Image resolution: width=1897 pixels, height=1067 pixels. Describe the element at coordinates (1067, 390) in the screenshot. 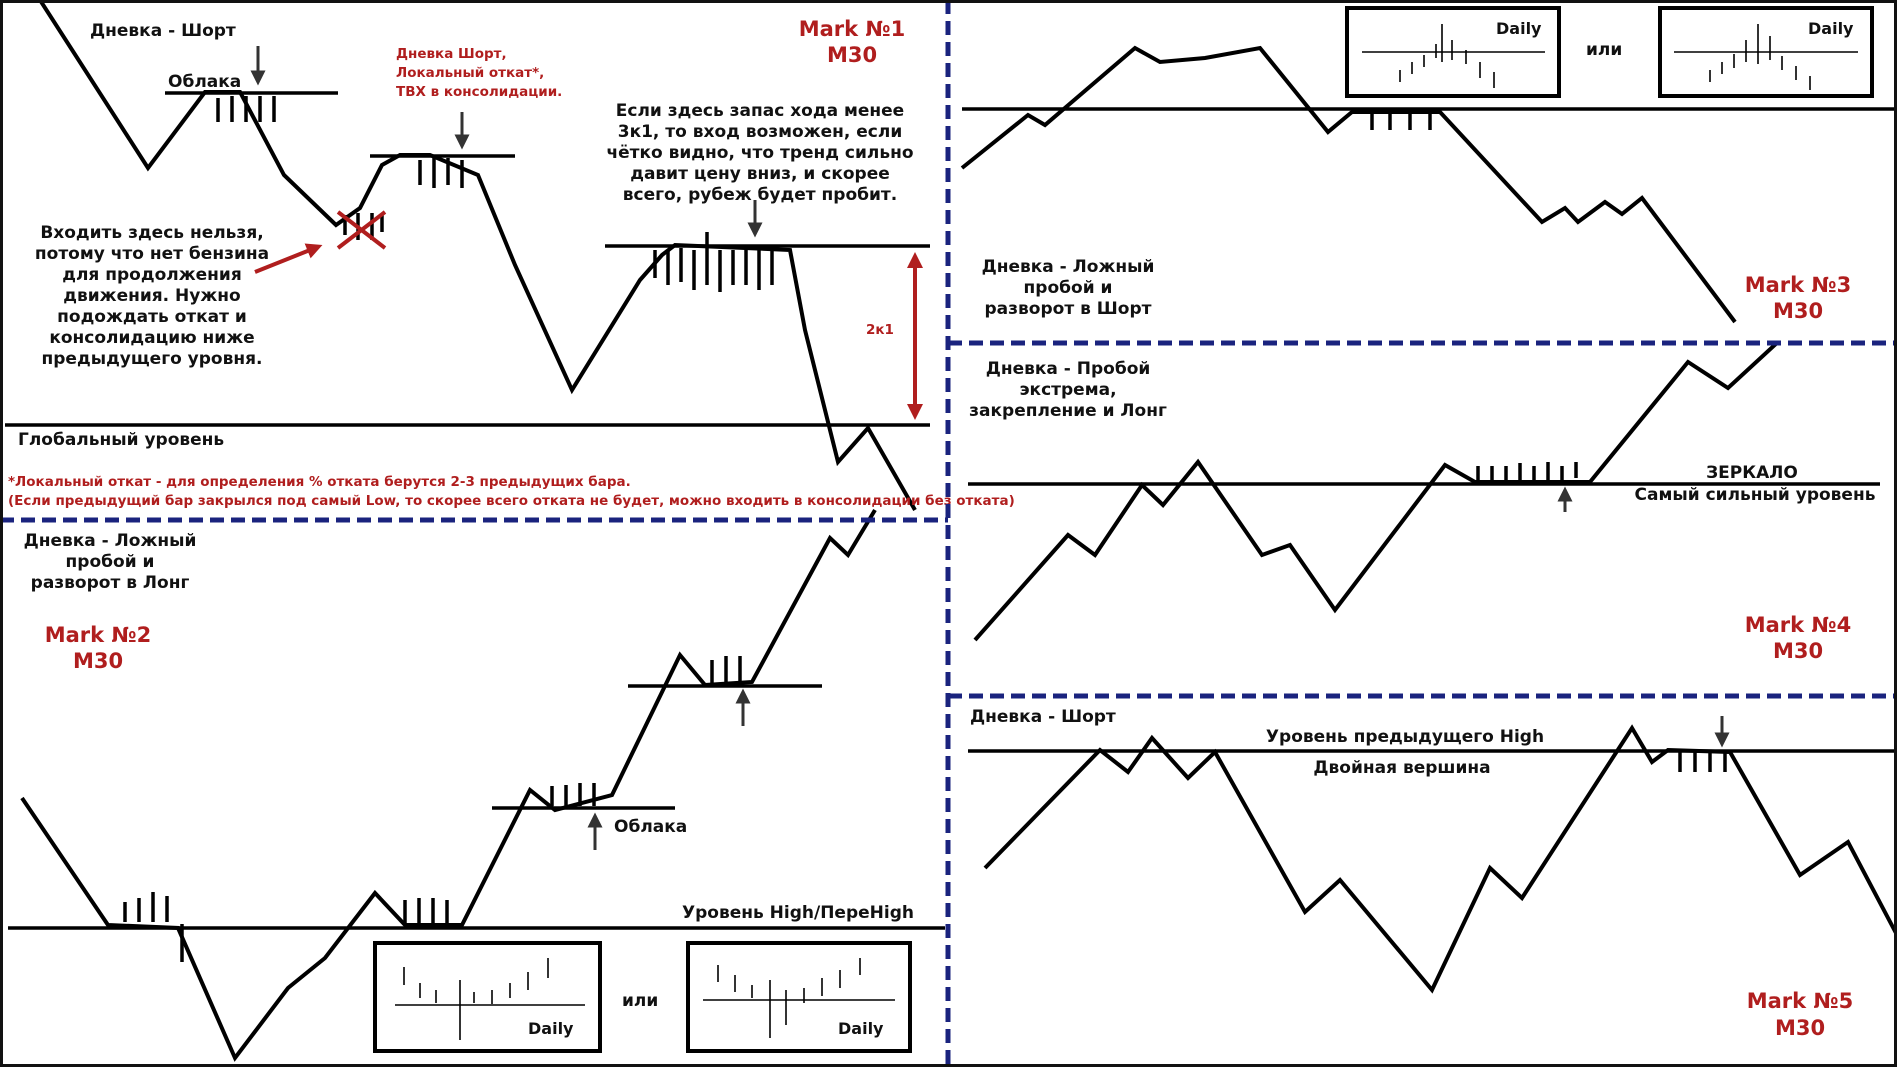

I see `panel4-title-2: экстрема,` at that location.